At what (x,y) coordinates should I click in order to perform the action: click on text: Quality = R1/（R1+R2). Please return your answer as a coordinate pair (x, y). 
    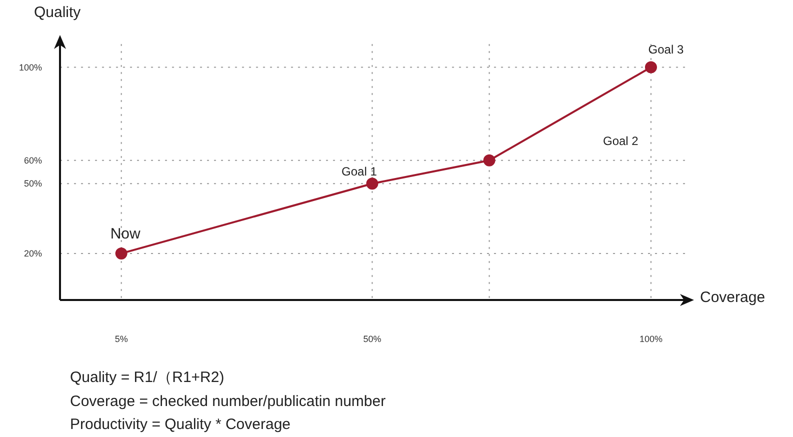
    Looking at the image, I should click on (147, 377).